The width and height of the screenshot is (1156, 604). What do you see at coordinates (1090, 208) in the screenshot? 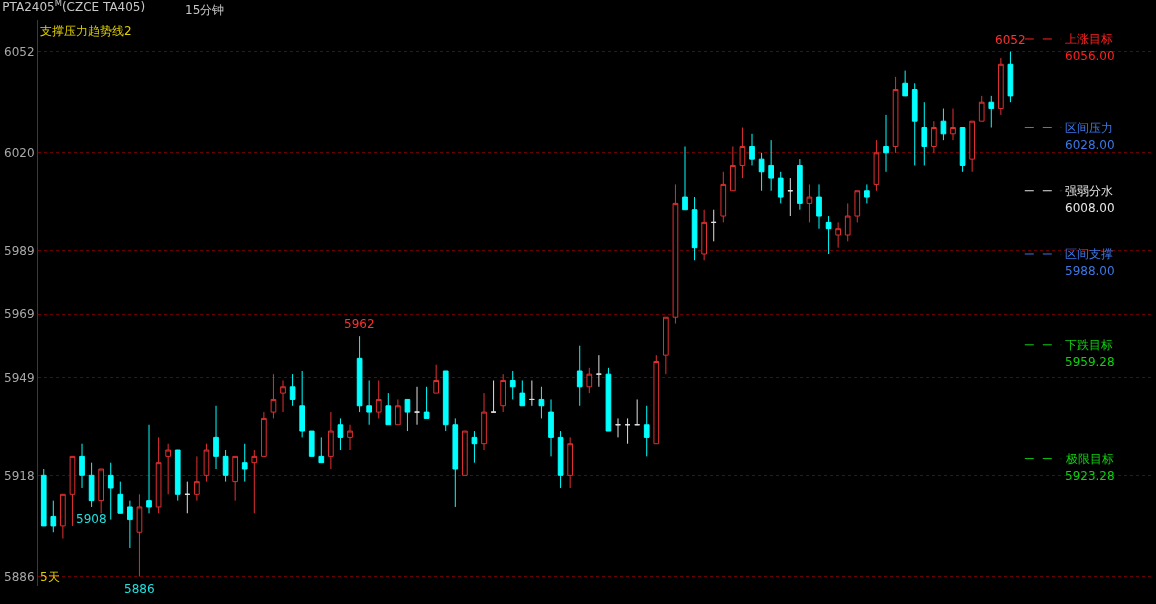
I see `text: 6008.00` at bounding box center [1090, 208].